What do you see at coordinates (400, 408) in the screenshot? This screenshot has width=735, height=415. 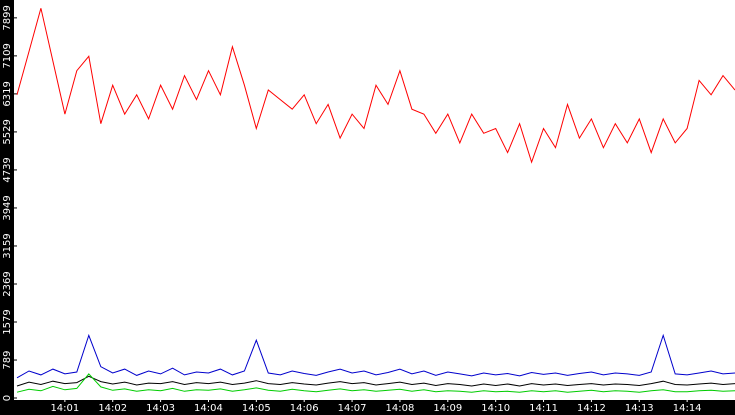 I see `x-tick-label: 14:08` at bounding box center [400, 408].